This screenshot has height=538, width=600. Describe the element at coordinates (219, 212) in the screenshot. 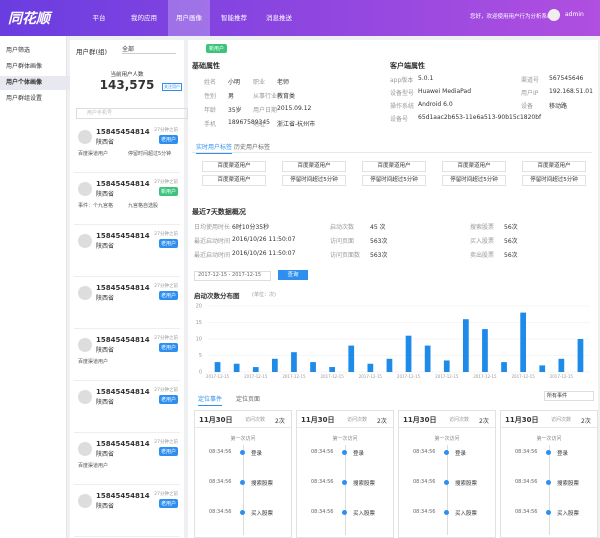

I see `section-title: 最近7天数据概况` at that location.